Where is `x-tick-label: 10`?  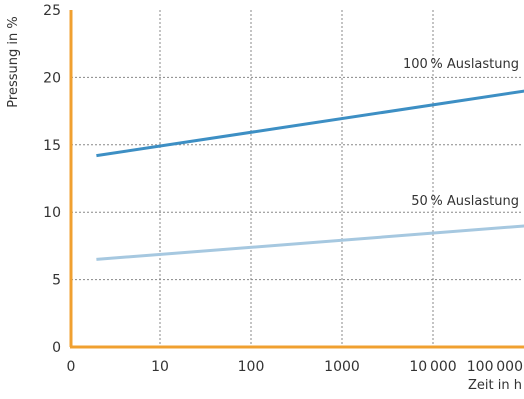
x-tick-label: 10 is located at coordinates (160, 367).